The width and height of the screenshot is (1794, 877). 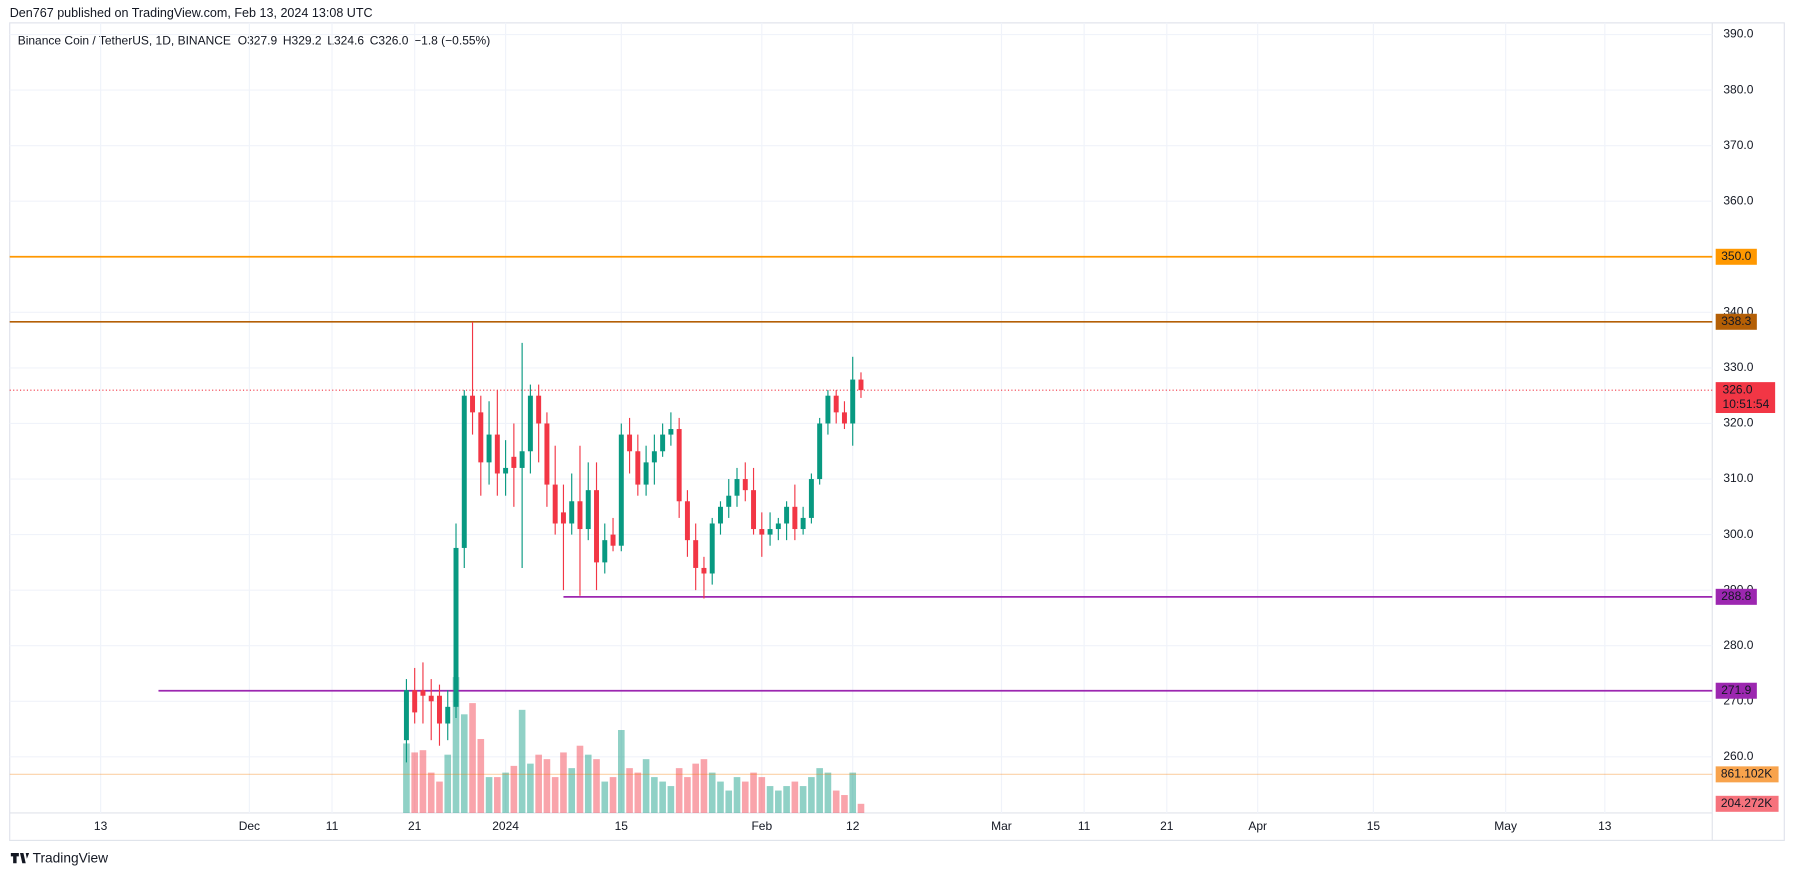 I want to click on legend-change: −1.8 (−0.55%), so click(x=452, y=40).